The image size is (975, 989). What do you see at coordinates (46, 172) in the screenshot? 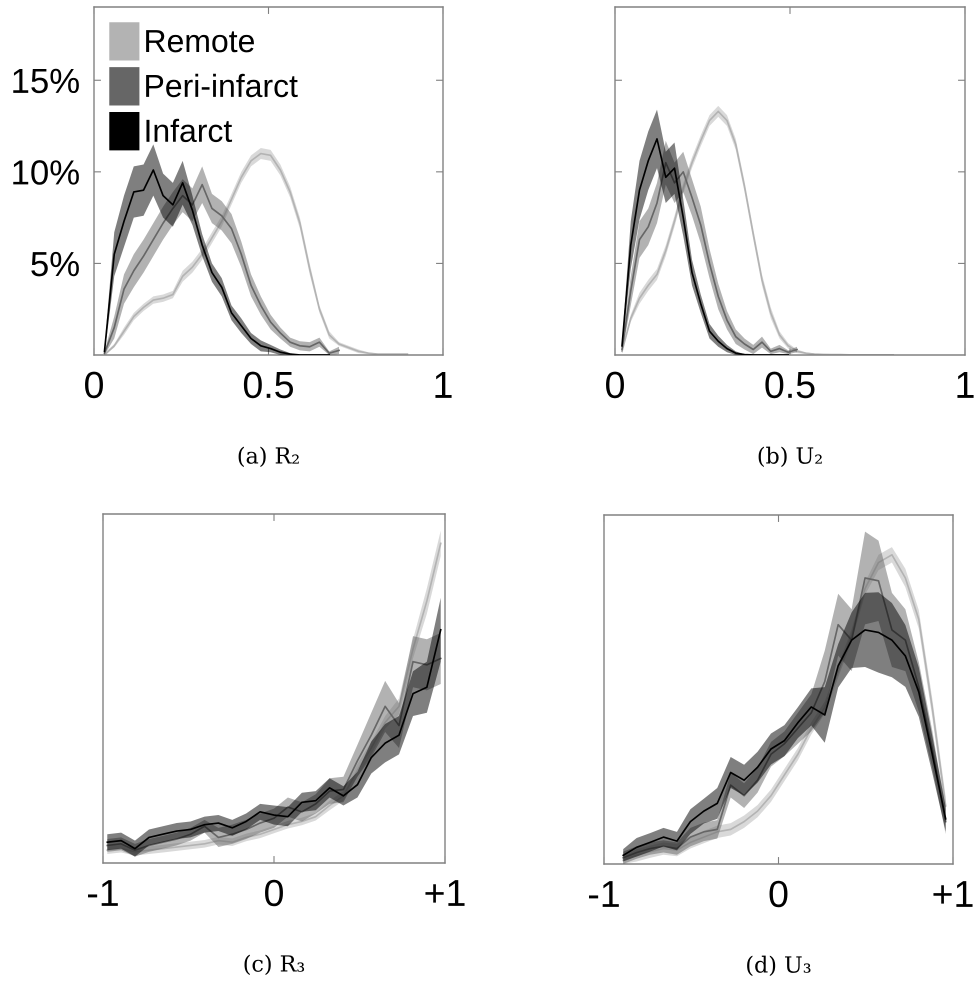
I see `y-tick-label: 10%` at bounding box center [46, 172].